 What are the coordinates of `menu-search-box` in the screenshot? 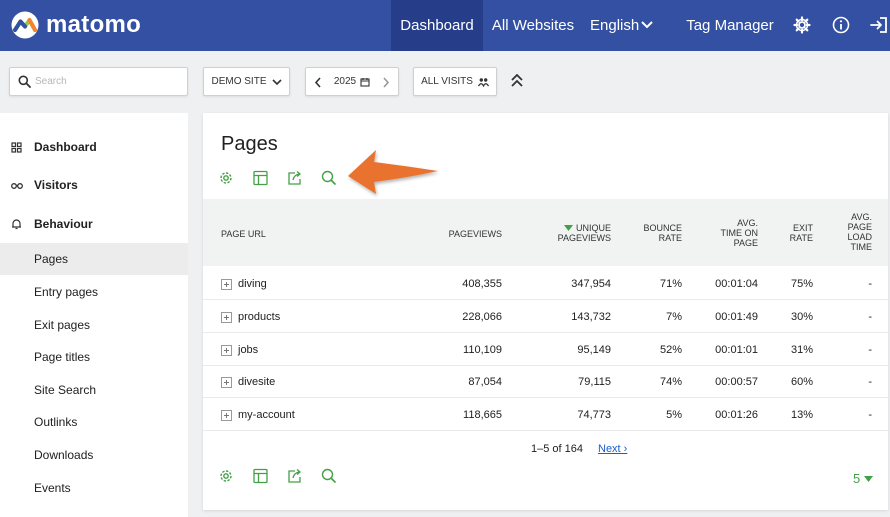 It's located at (98, 81).